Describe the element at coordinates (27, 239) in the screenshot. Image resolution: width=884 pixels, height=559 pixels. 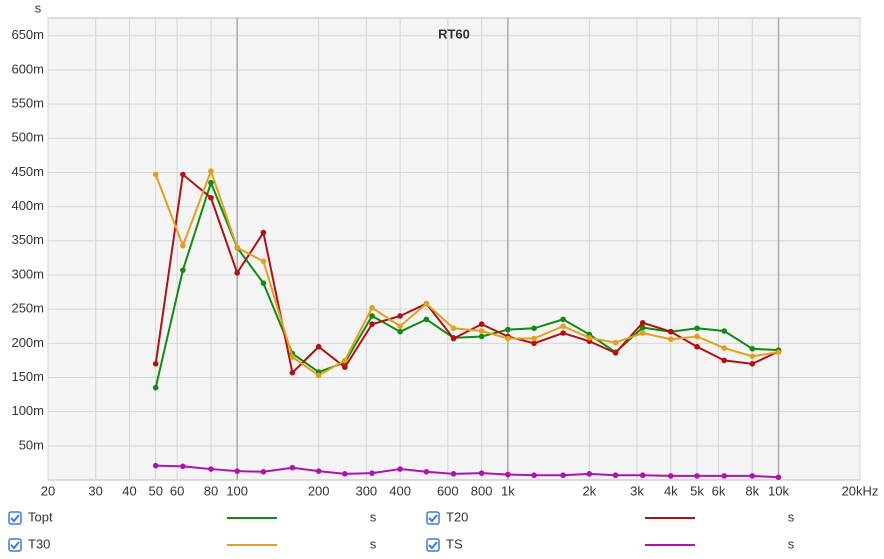
I see `y-tick-label: 350m` at that location.